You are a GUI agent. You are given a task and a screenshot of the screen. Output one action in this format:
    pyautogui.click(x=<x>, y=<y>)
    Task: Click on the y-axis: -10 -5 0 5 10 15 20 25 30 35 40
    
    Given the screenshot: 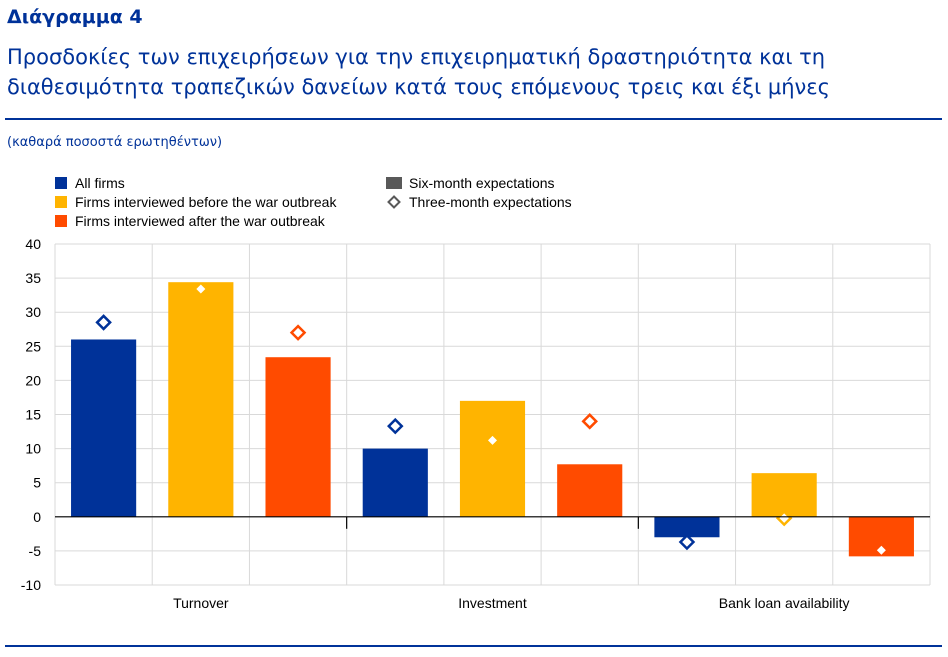 What is the action you would take?
    pyautogui.click(x=31, y=414)
    